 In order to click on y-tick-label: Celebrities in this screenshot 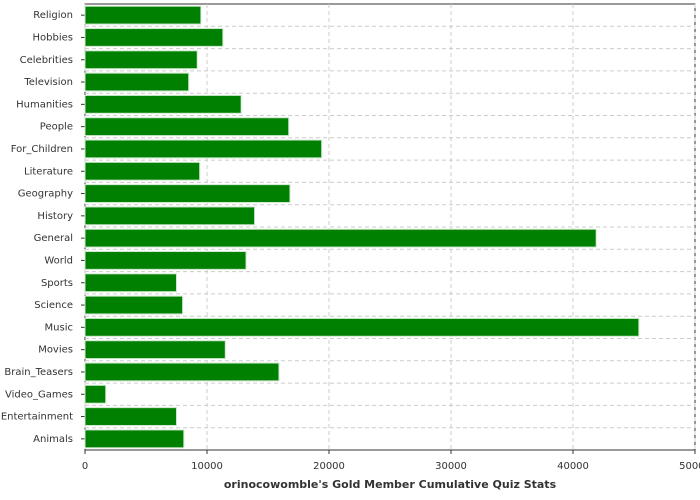, I will do `click(46, 60)`.